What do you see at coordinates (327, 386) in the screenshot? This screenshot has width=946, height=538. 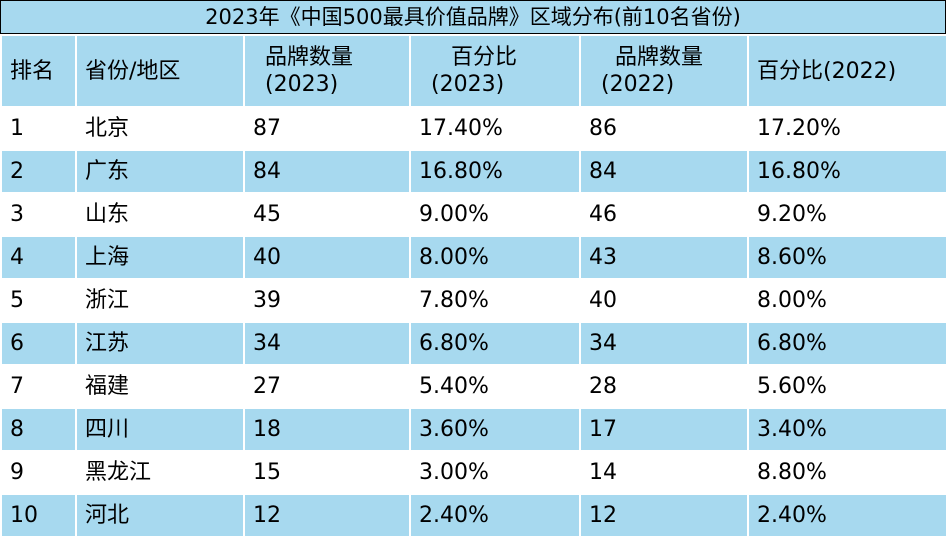 I see `cell-count-2023: 27` at bounding box center [327, 386].